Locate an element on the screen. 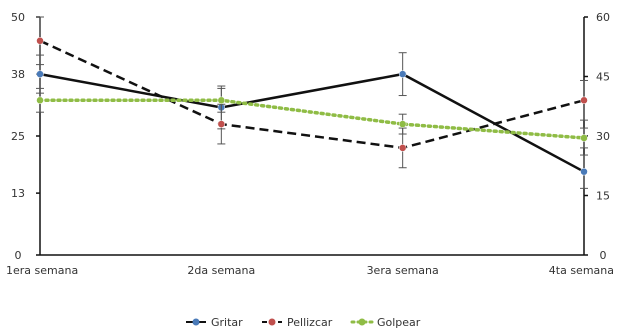 This screenshot has height=332, width=618. legend: Gritar Pellizcar Golpear is located at coordinates (303, 322).